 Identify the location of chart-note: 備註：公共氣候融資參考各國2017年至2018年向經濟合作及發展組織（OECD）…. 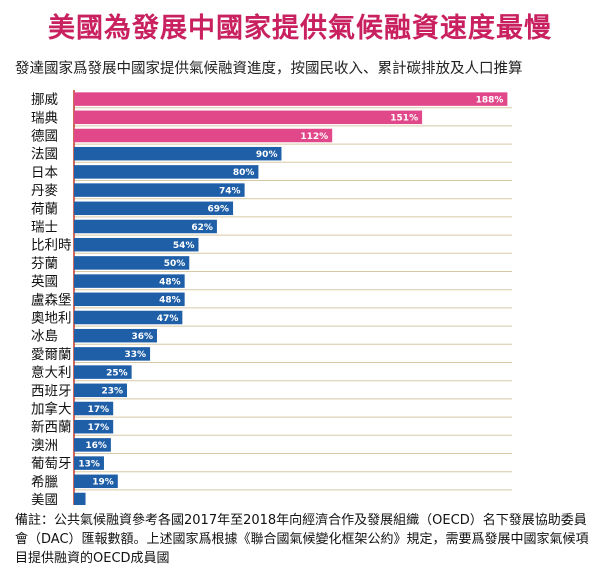
(302, 539).